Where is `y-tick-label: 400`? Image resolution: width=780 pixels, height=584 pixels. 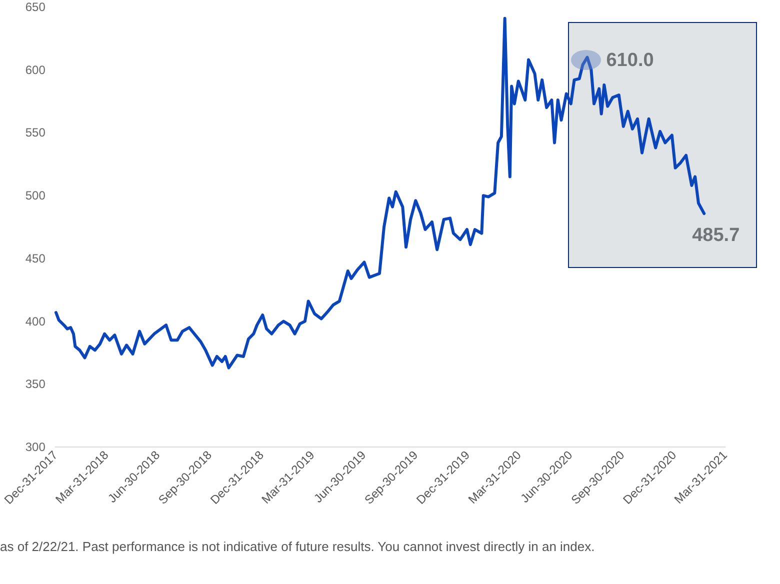
y-tick-label: 400 is located at coordinates (35, 321).